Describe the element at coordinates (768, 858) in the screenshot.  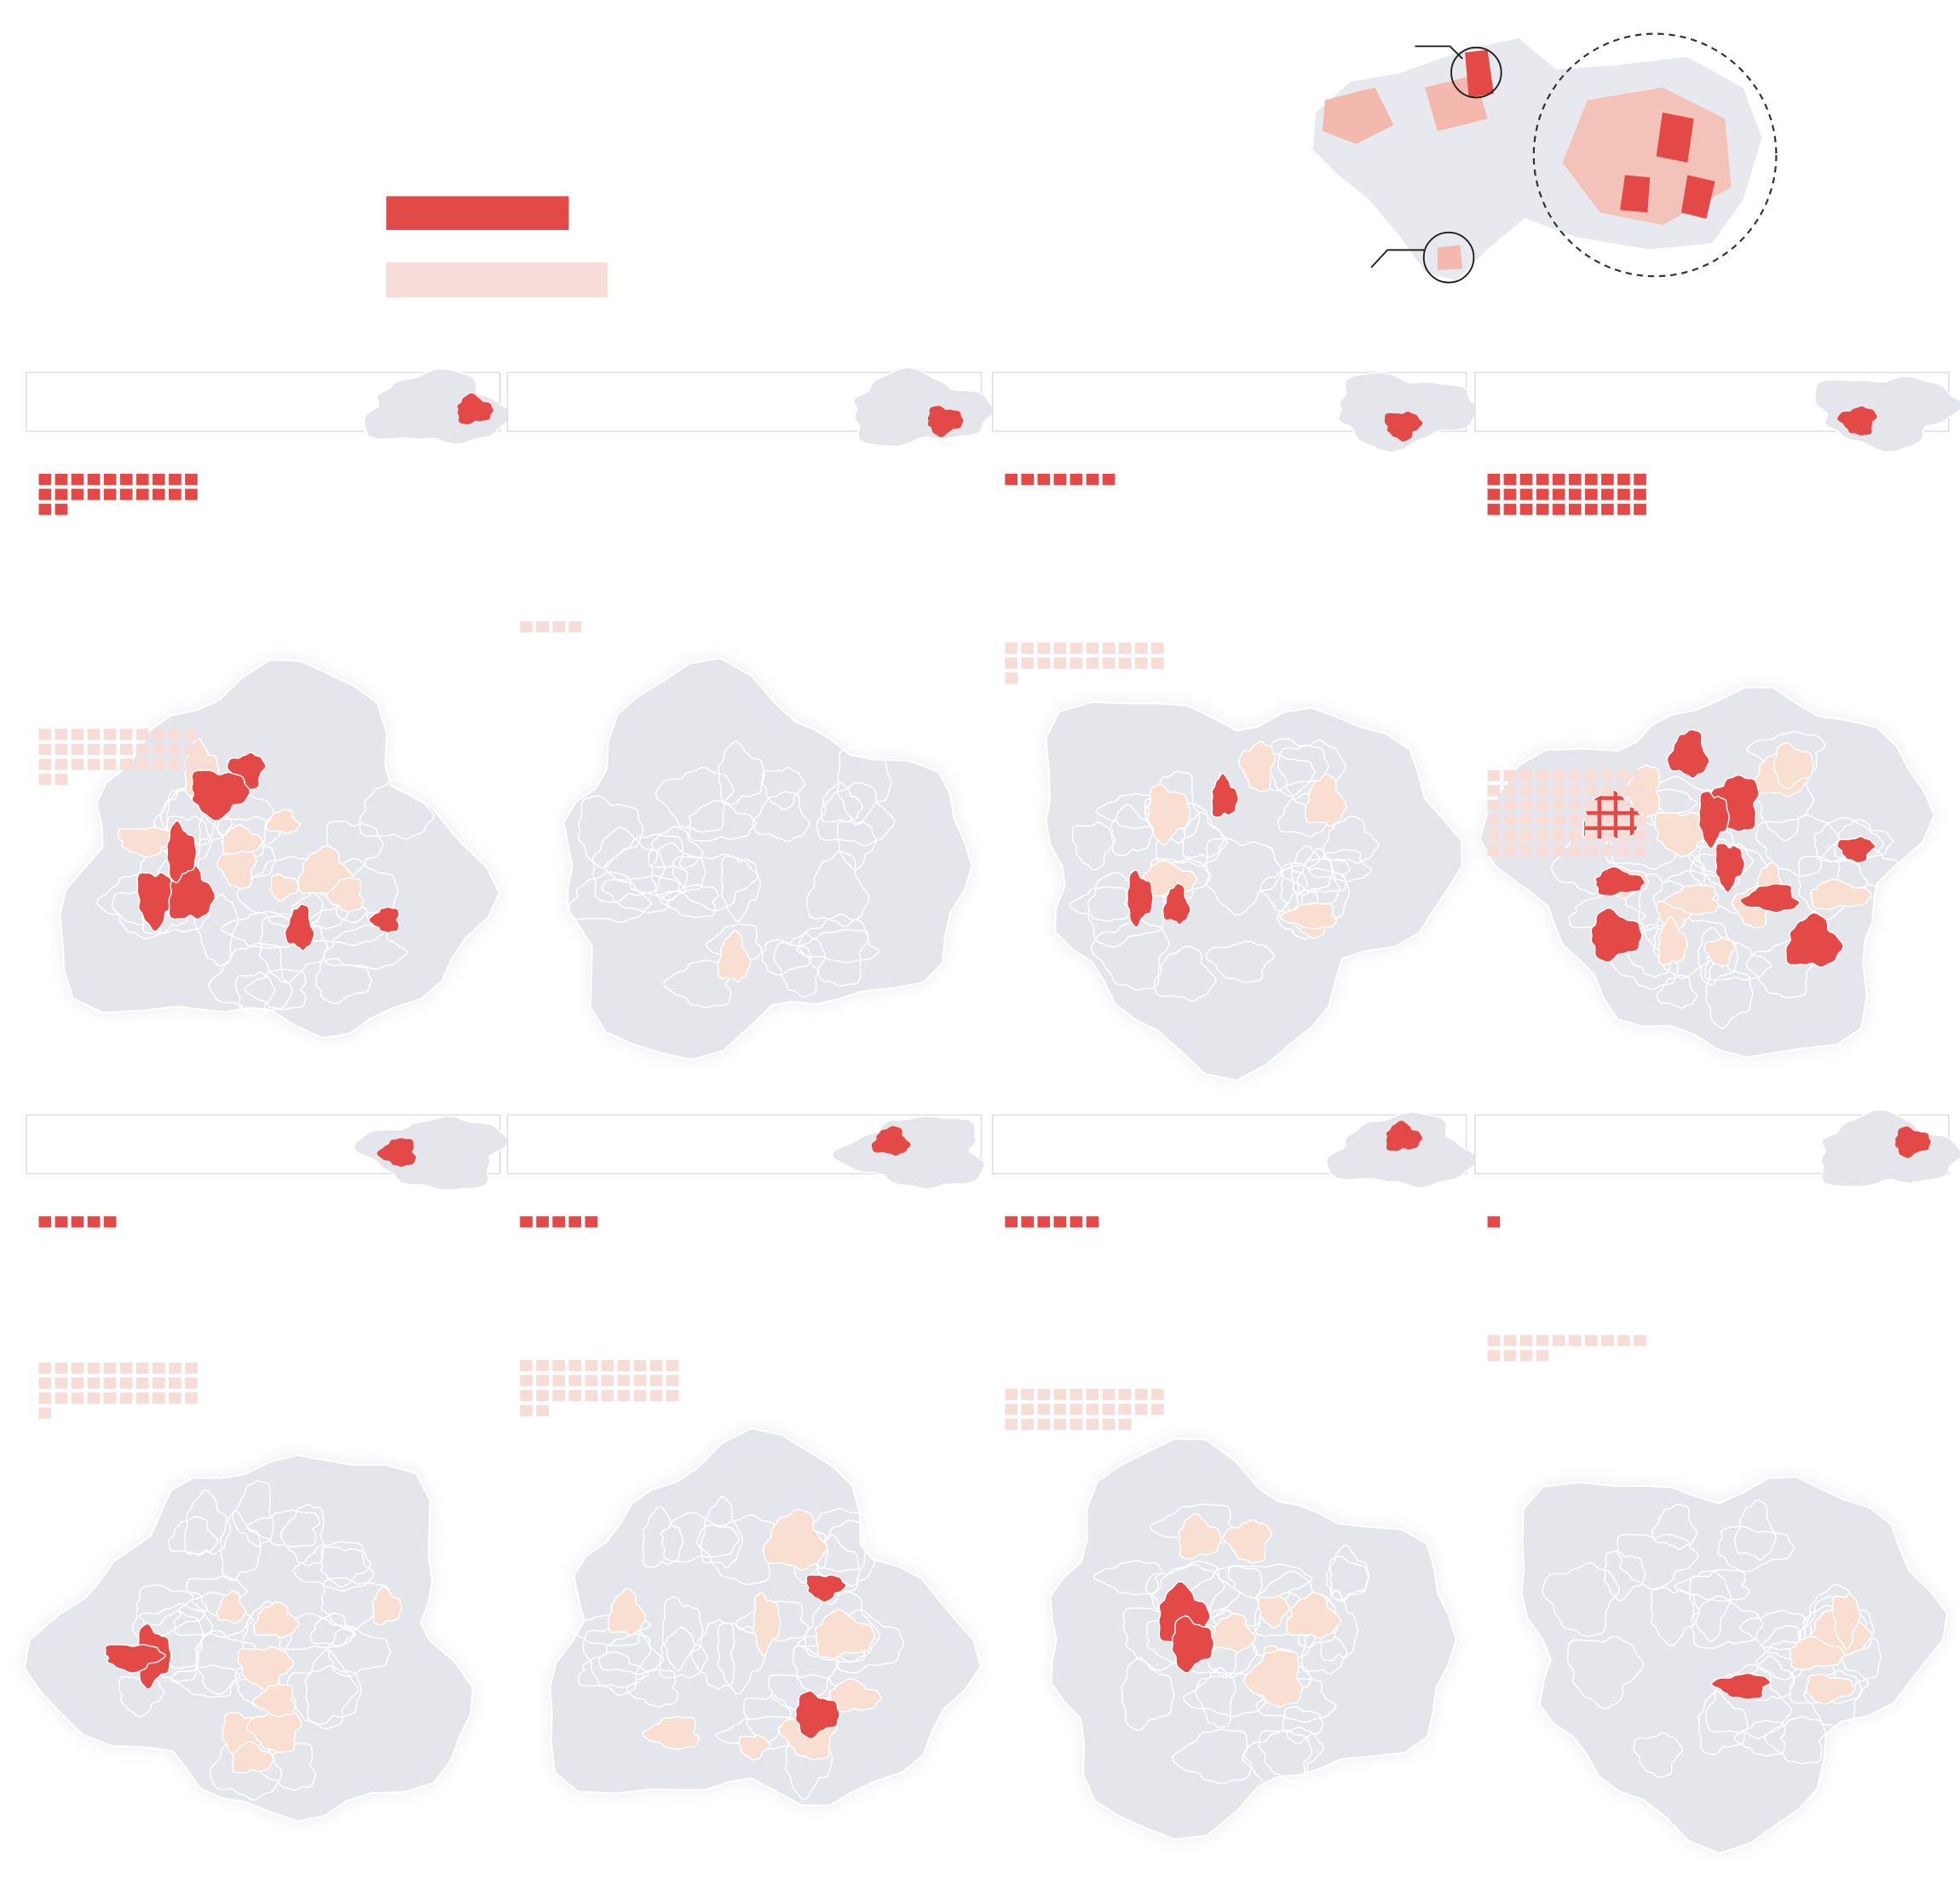
I see `province-shape` at that location.